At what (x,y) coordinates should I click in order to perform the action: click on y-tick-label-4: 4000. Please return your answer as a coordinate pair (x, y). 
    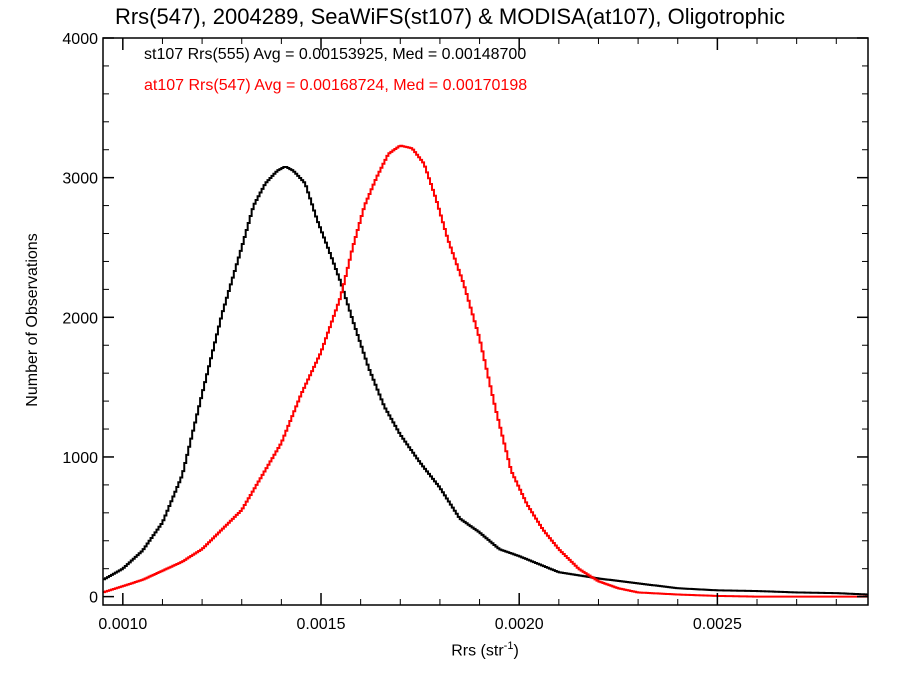
    Looking at the image, I should click on (80, 39).